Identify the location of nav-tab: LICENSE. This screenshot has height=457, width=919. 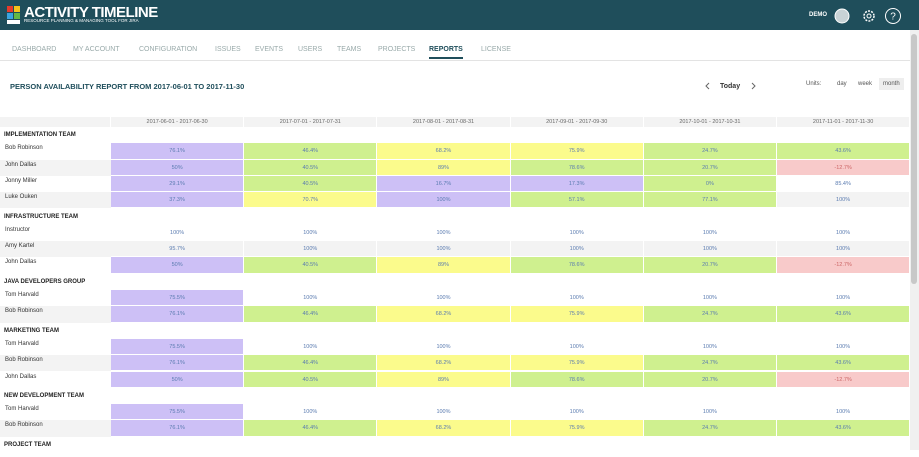
(496, 49).